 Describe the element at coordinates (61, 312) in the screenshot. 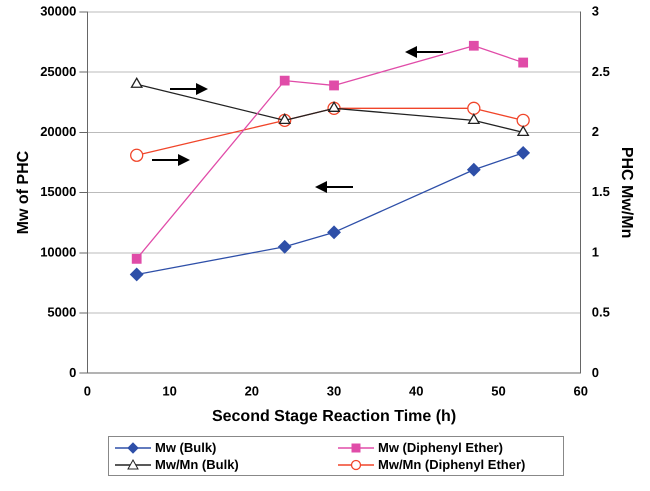

I see `y-tick-label: 5000` at that location.